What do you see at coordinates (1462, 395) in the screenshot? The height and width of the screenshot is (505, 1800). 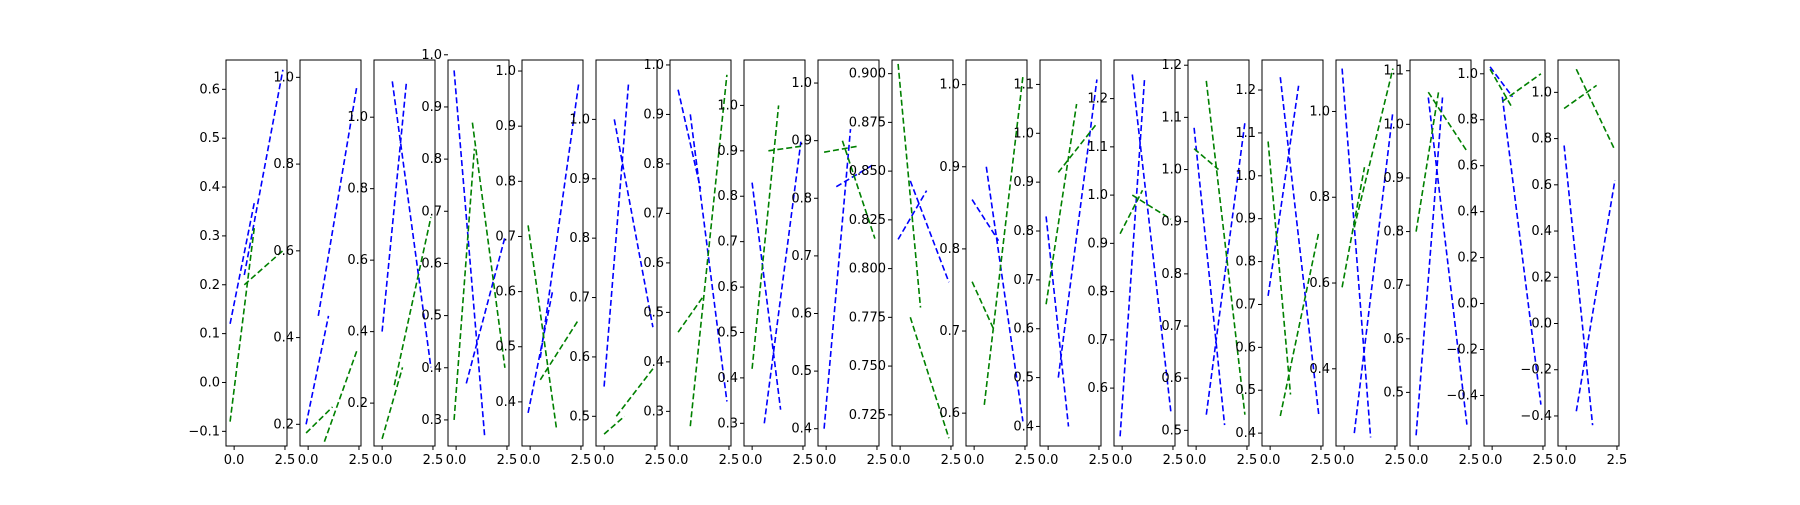 I see `y-tick-label: −0.4` at bounding box center [1462, 395].